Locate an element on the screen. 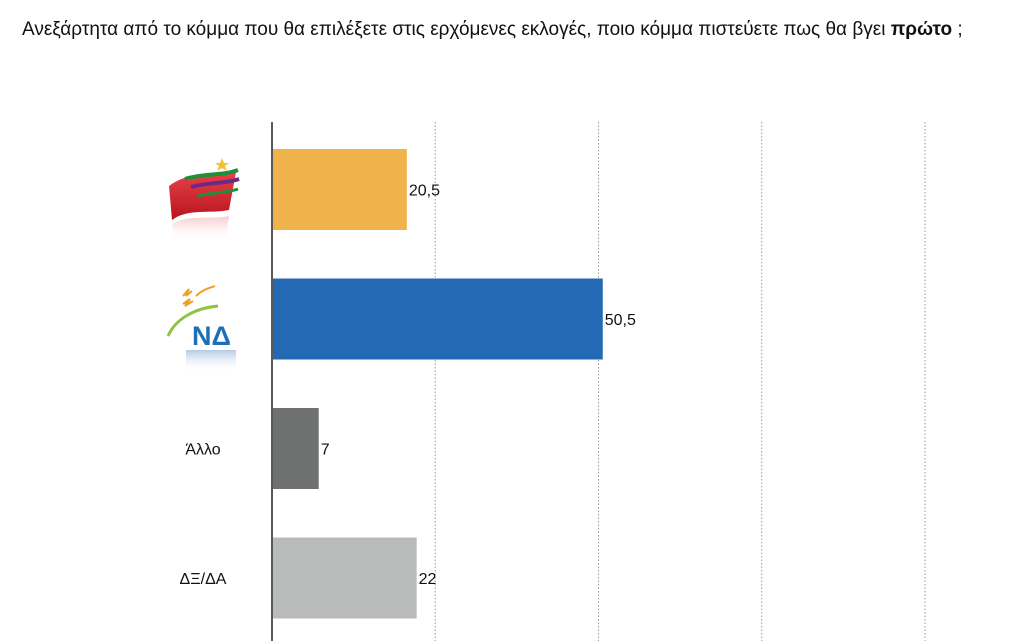 This screenshot has height=641, width=1013. question-text-end: ; is located at coordinates (957, 29).